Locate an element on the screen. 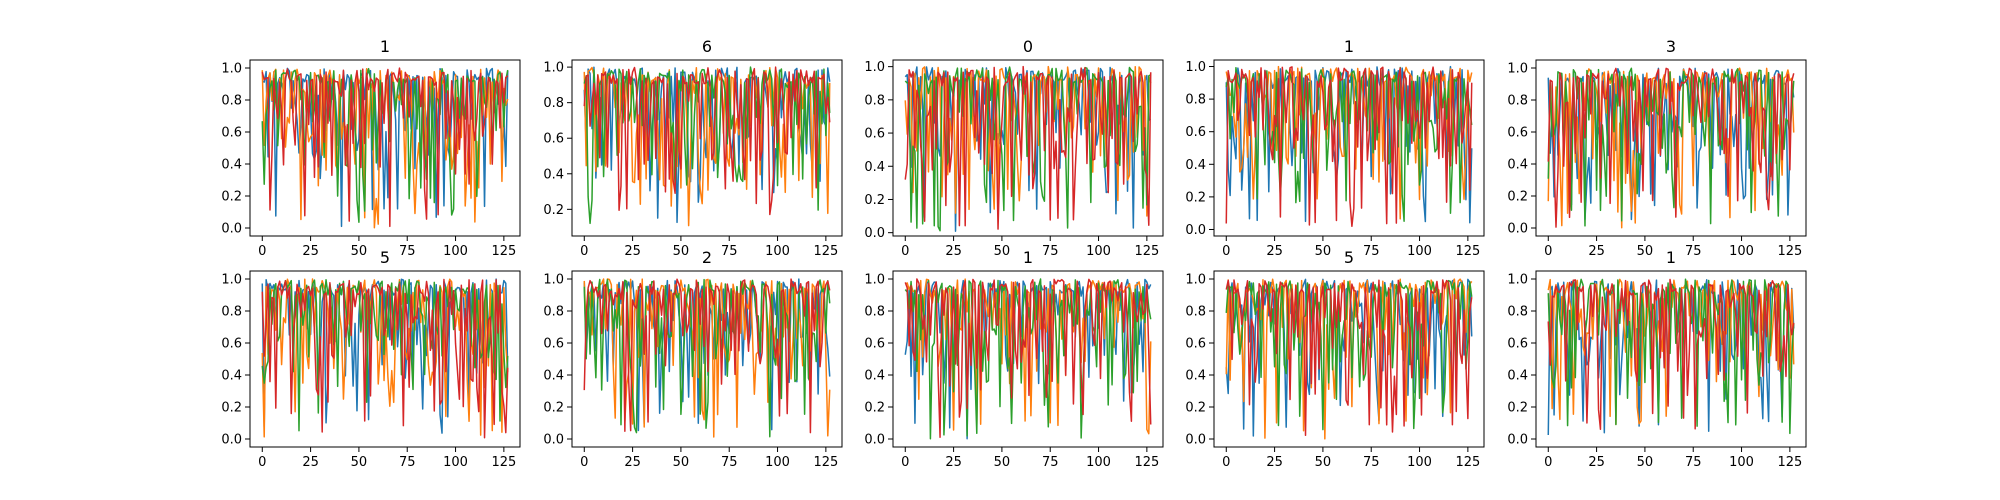  subplot-panel: 2 0 25 50 75 100 125 0.0 0.2 0.4 0.6 0.8 1.0 is located at coordinates (693, 359).